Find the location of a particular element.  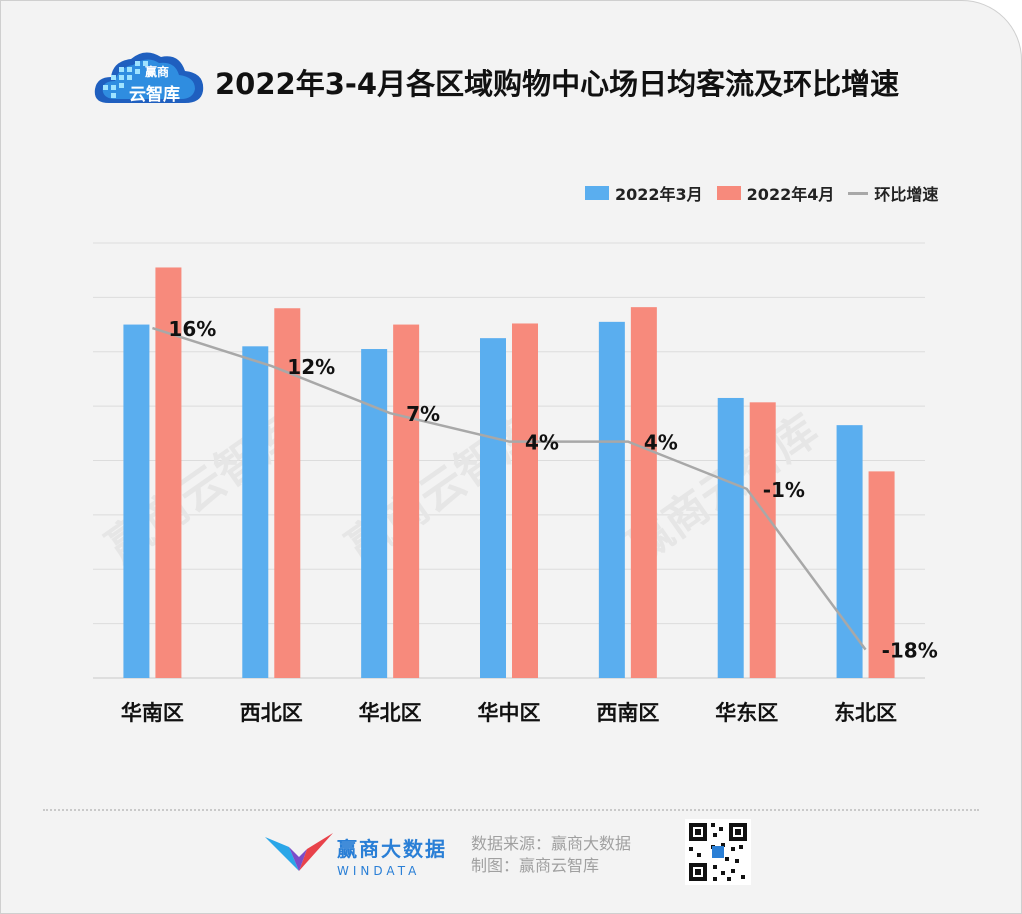

footer-divider is located at coordinates (511, 810).